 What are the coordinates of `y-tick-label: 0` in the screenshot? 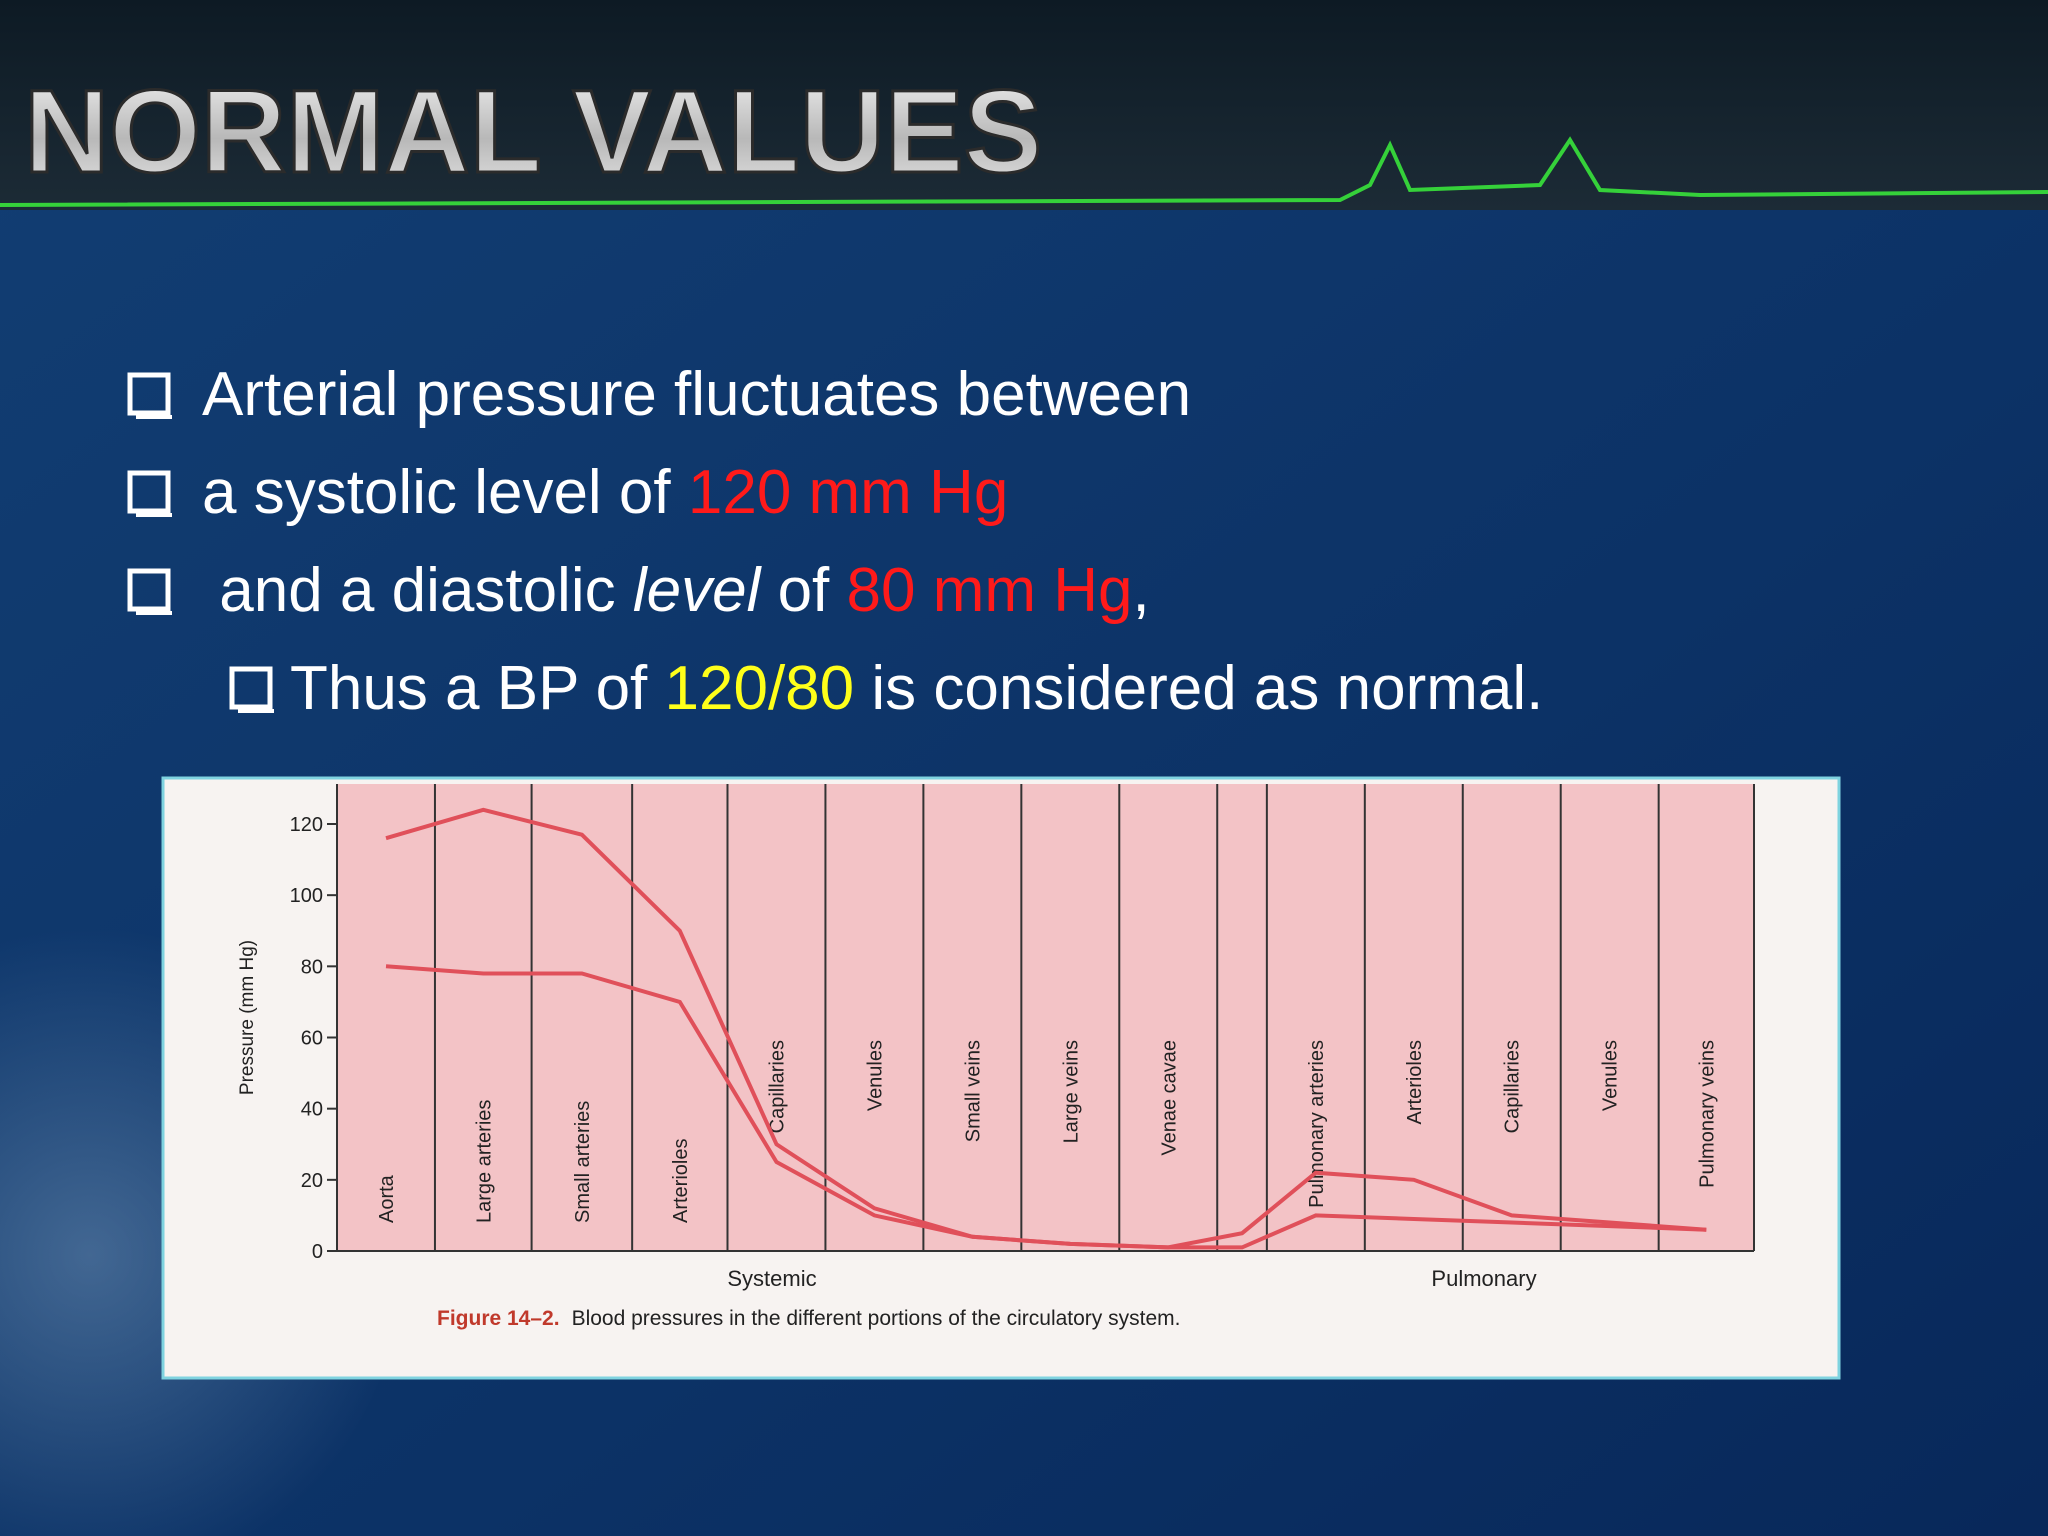 It's located at (317, 1252).